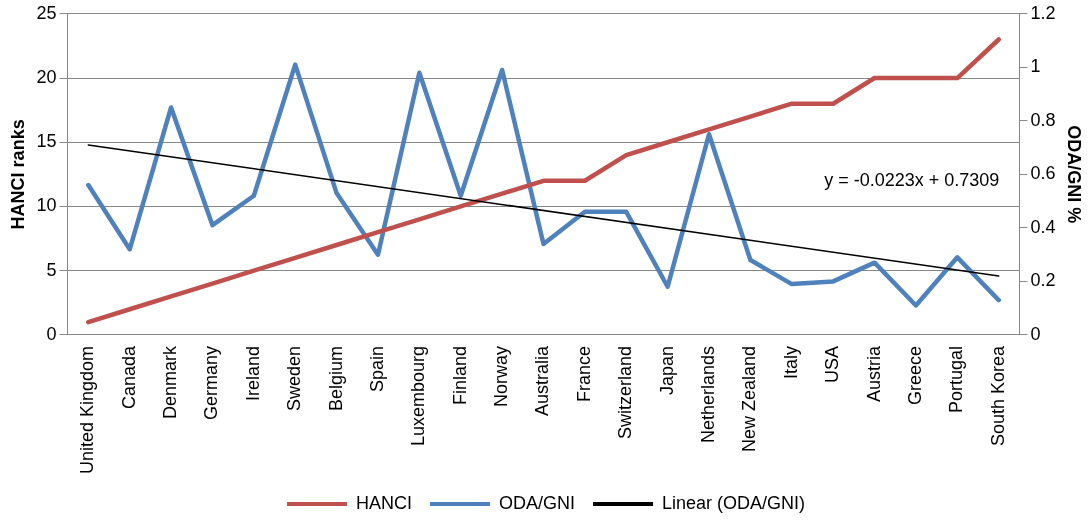 The width and height of the screenshot is (1092, 523). Describe the element at coordinates (733, 502) in the screenshot. I see `legend-label: Linear (ODA/GNI)` at that location.